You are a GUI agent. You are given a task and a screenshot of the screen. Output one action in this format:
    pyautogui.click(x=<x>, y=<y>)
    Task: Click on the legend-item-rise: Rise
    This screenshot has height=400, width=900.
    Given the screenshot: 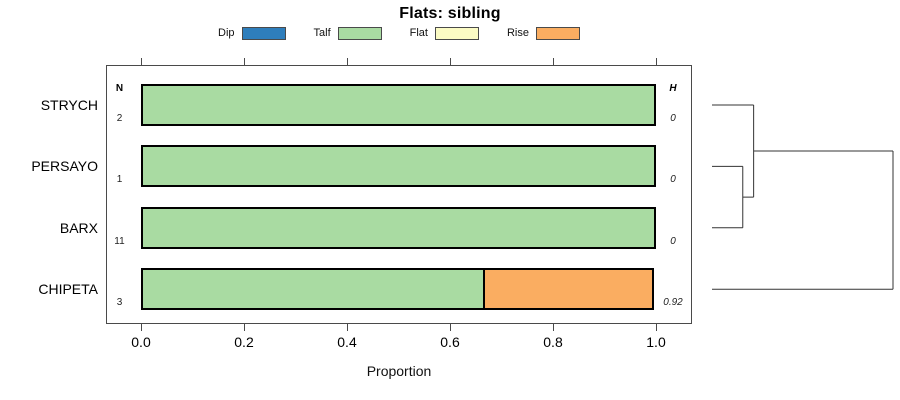 What is the action you would take?
    pyautogui.click(x=543, y=33)
    